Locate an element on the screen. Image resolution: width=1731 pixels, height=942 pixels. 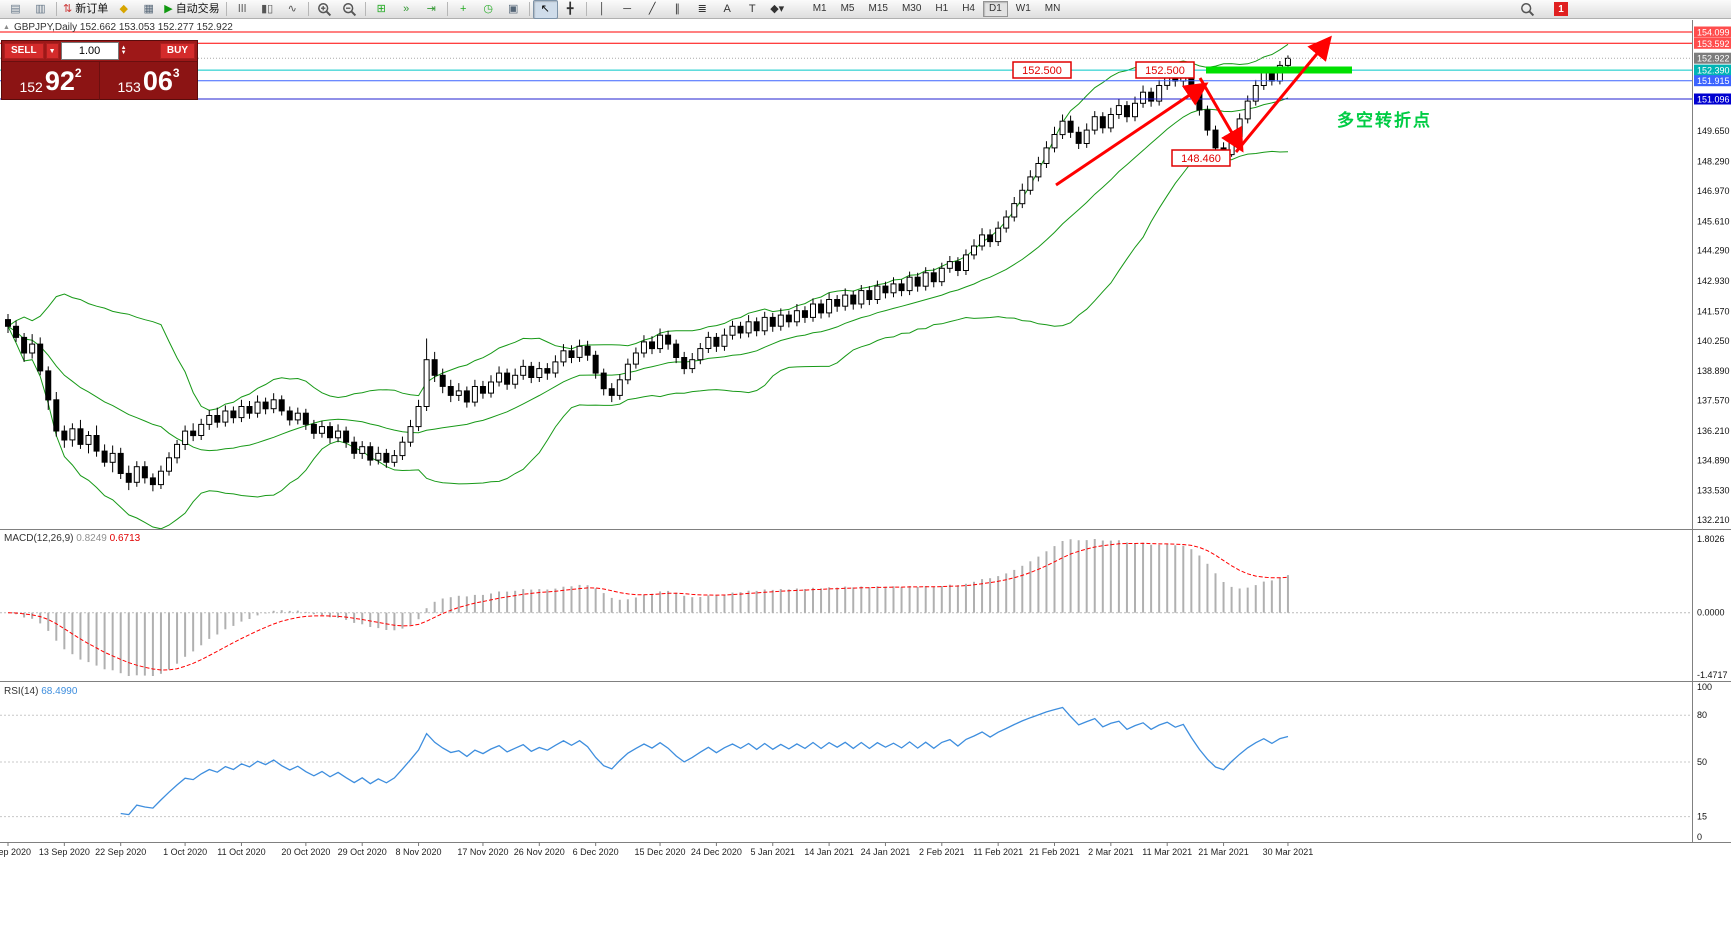
search-icon is located at coordinates (1527, 9).